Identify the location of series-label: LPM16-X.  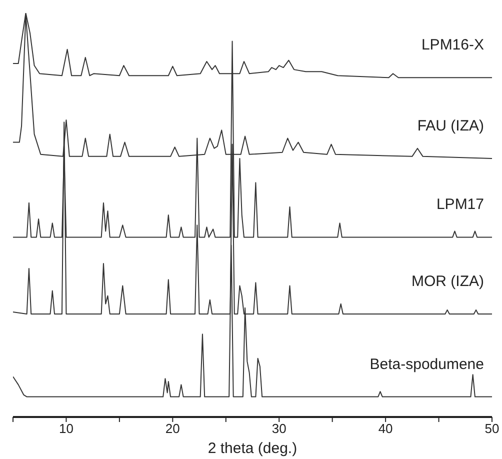
(452, 45).